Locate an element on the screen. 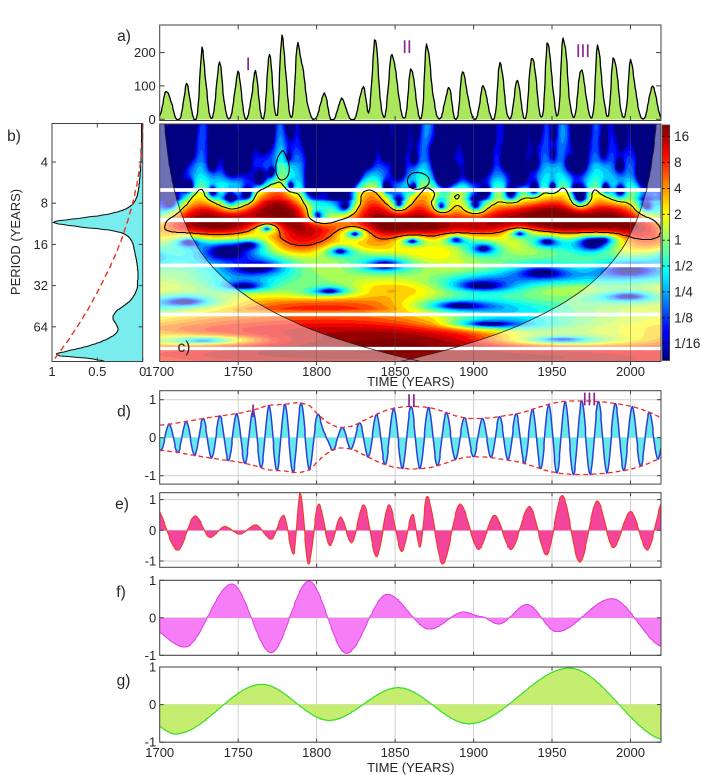 The image size is (701, 775). svg-text: 32 is located at coordinates (41, 285).